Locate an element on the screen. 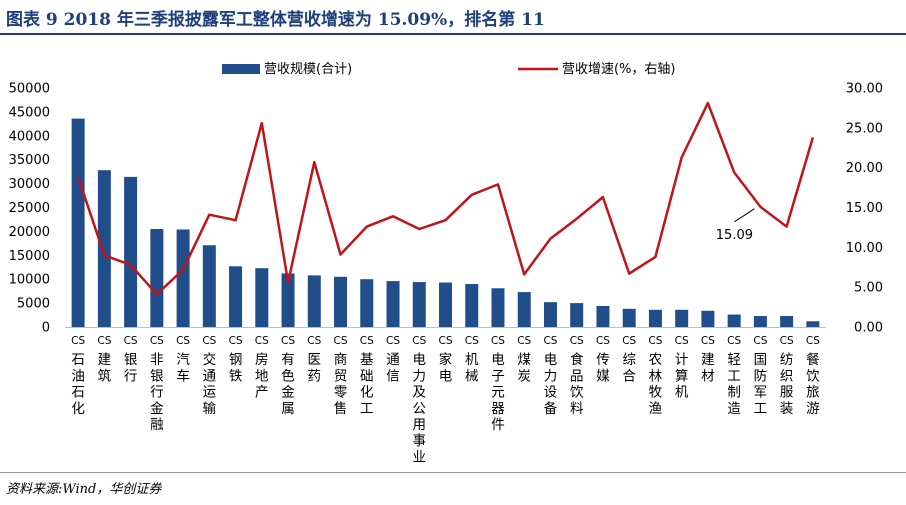 This screenshot has width=906, height=505. left-tick-label: 15000 is located at coordinates (29, 256).